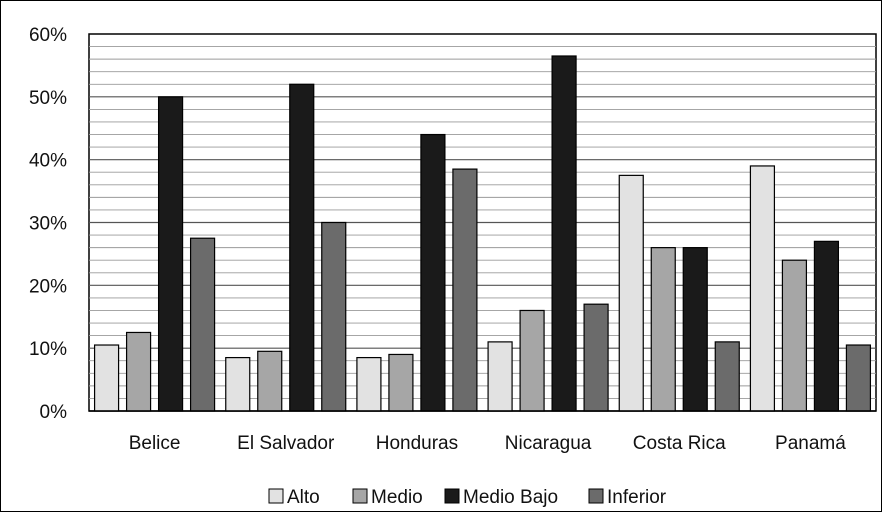 The width and height of the screenshot is (882, 512). Describe the element at coordinates (637, 497) in the screenshot. I see `legend-label: Inferior` at that location.